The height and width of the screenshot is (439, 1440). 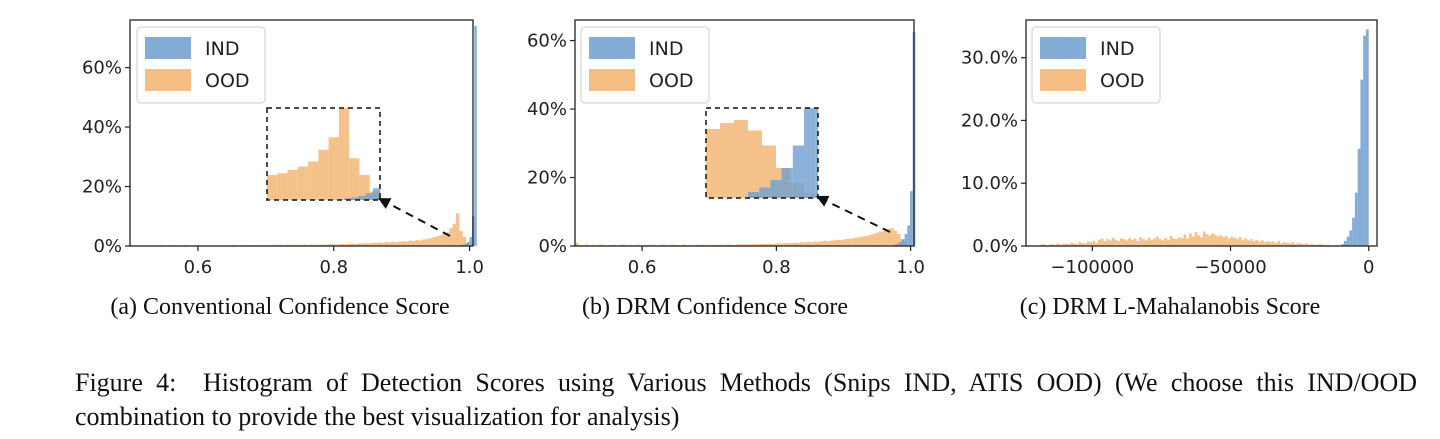 What do you see at coordinates (666, 49) in the screenshot?
I see `legend-label-ind: IND` at bounding box center [666, 49].